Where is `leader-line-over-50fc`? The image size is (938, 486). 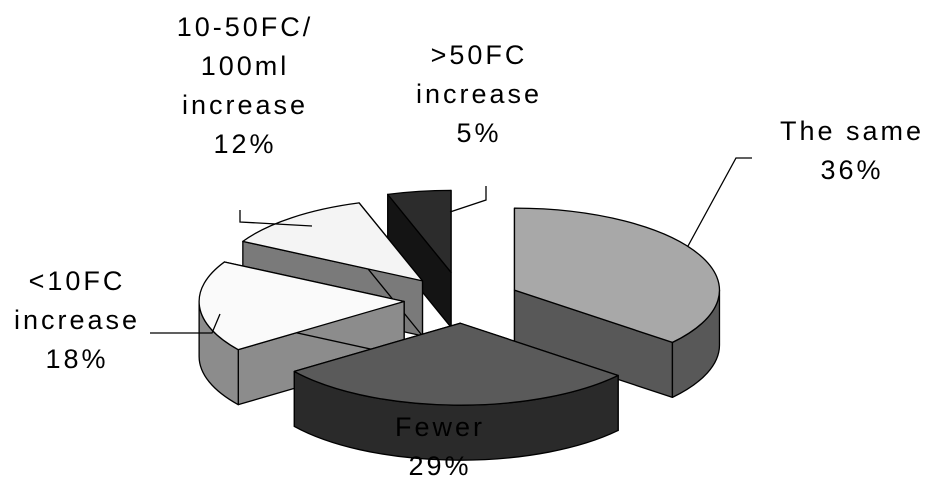
leader-line-over-50fc is located at coordinates (468, 199).